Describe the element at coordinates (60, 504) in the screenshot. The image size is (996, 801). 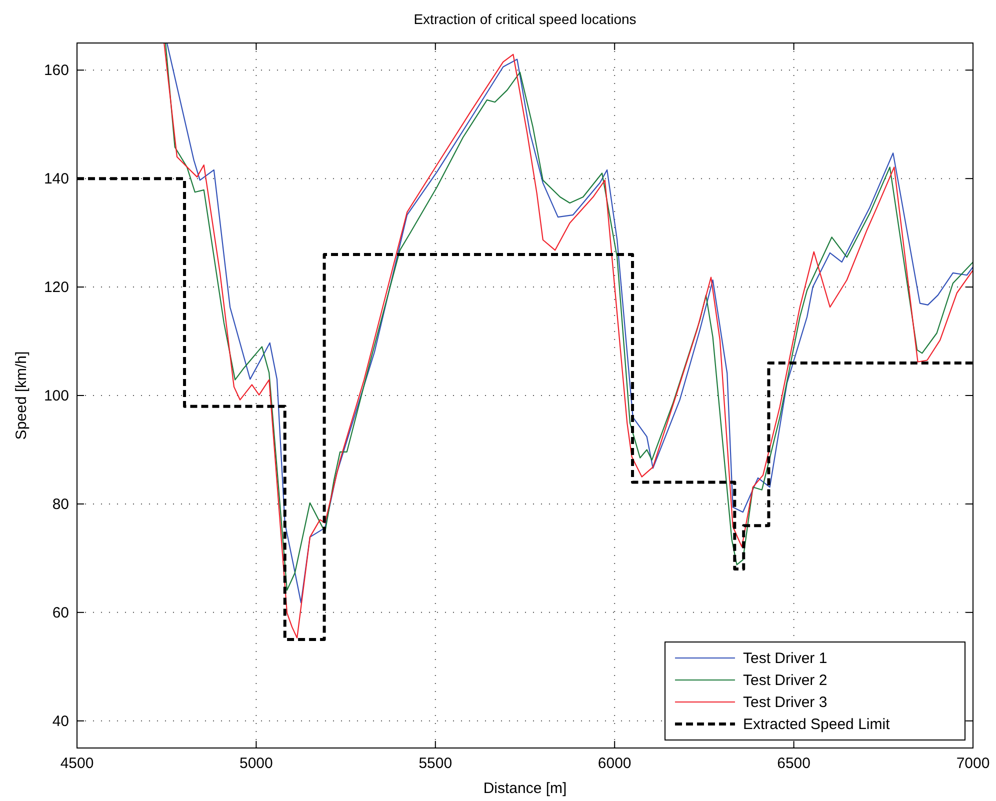
I see `y-tick-label: 80` at that location.